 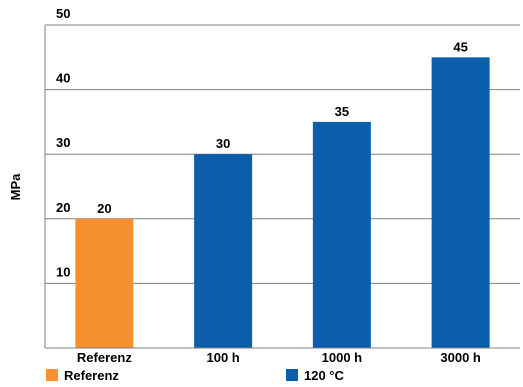 I want to click on category-label: 3000 h, so click(x=460, y=357).